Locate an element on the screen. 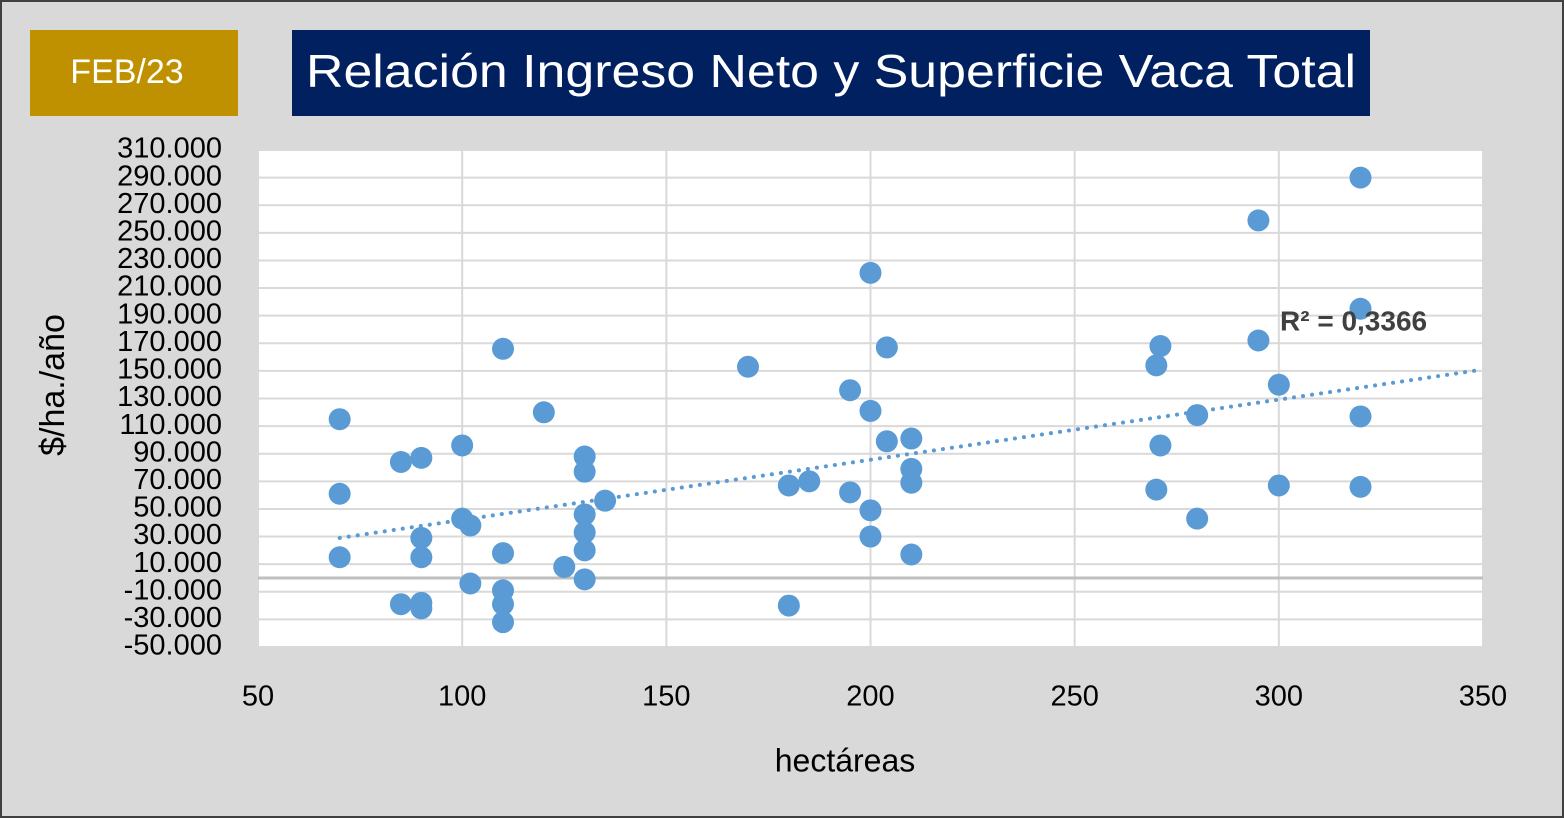 This screenshot has height=818, width=1564. y-tick-label: 170.000 is located at coordinates (169, 342).